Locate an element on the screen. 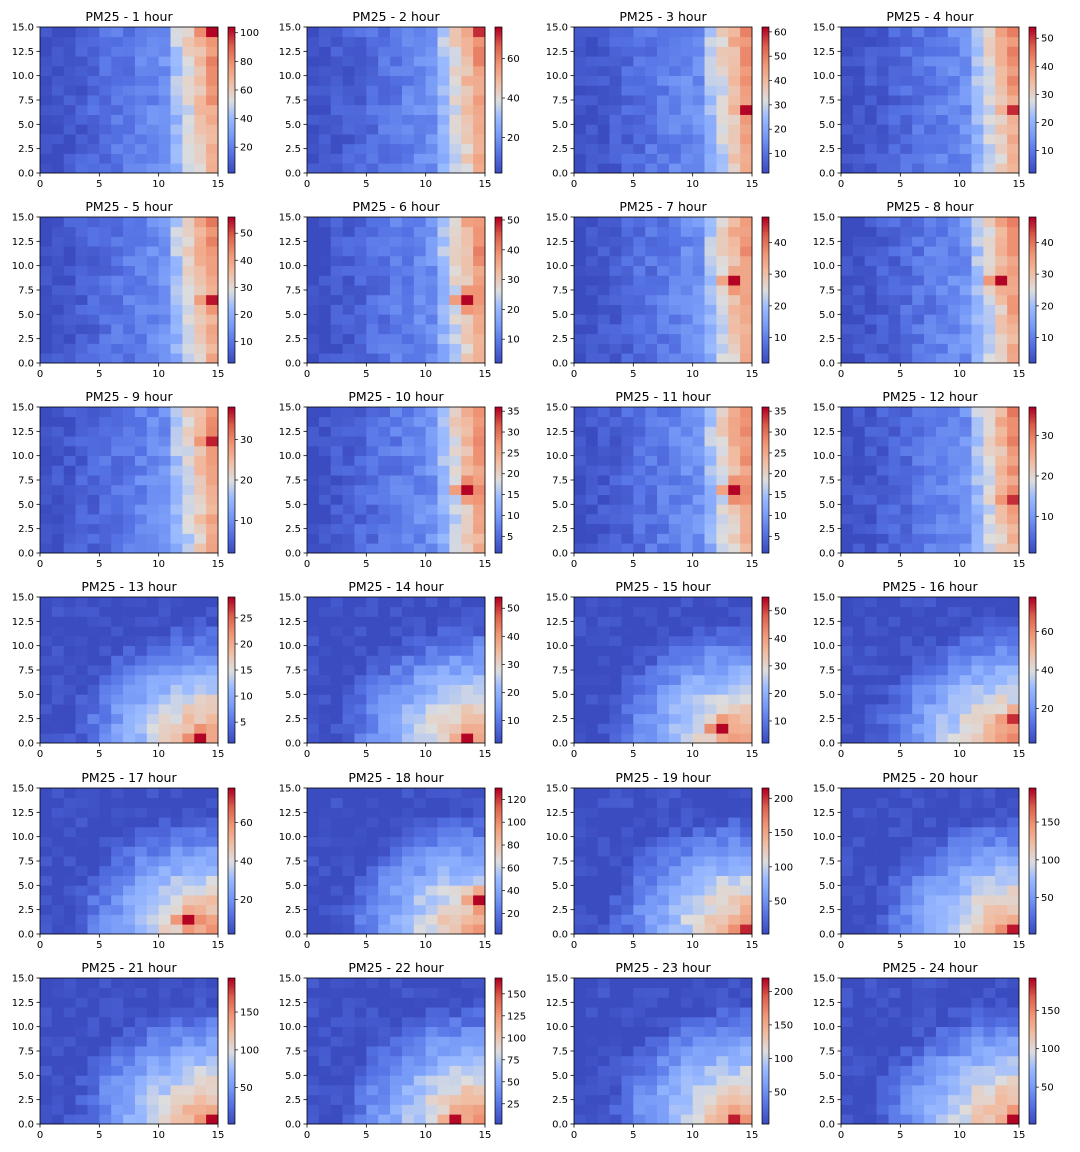  y-tick-label: 10.0 is located at coordinates (557, 456).